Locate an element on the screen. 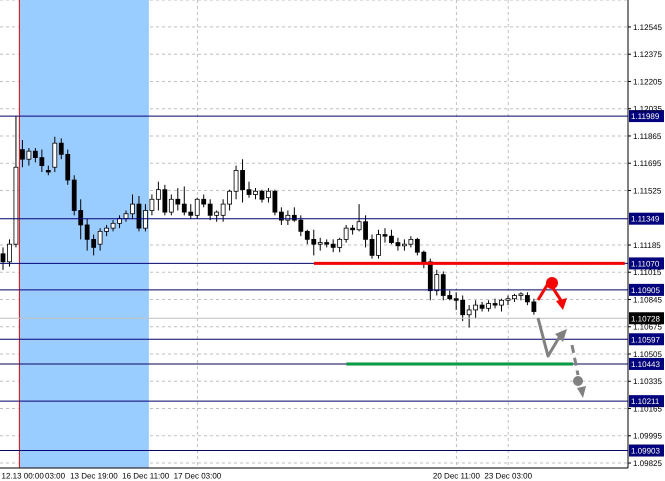 This screenshot has height=481, width=665. y-tick-label: 1.12545 is located at coordinates (647, 27).